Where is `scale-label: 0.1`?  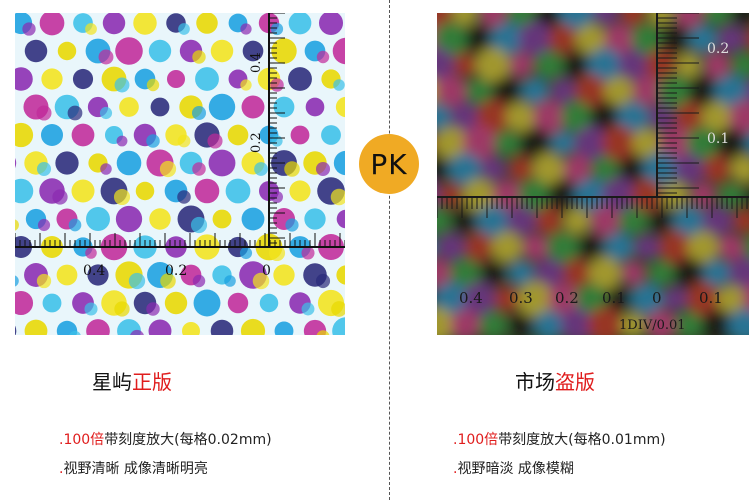
scale-label: 0.1 is located at coordinates (614, 298).